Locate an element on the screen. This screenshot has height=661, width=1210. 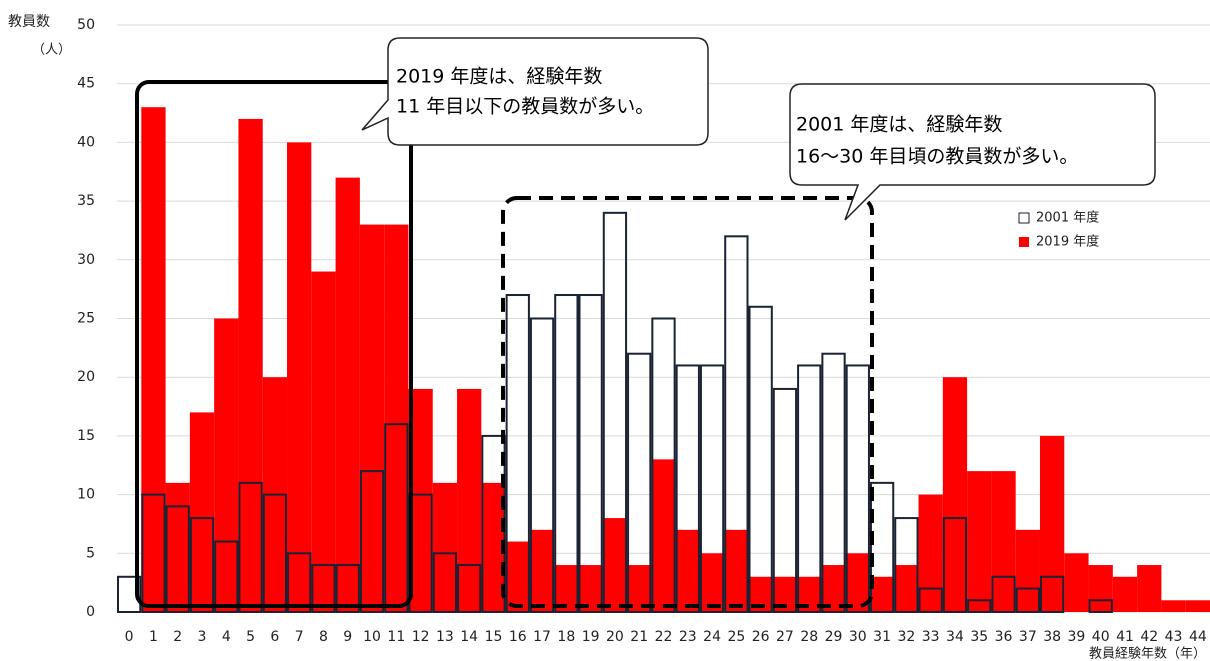
x-axis-label: 教員経験年数（年） is located at coordinates (1147, 653).